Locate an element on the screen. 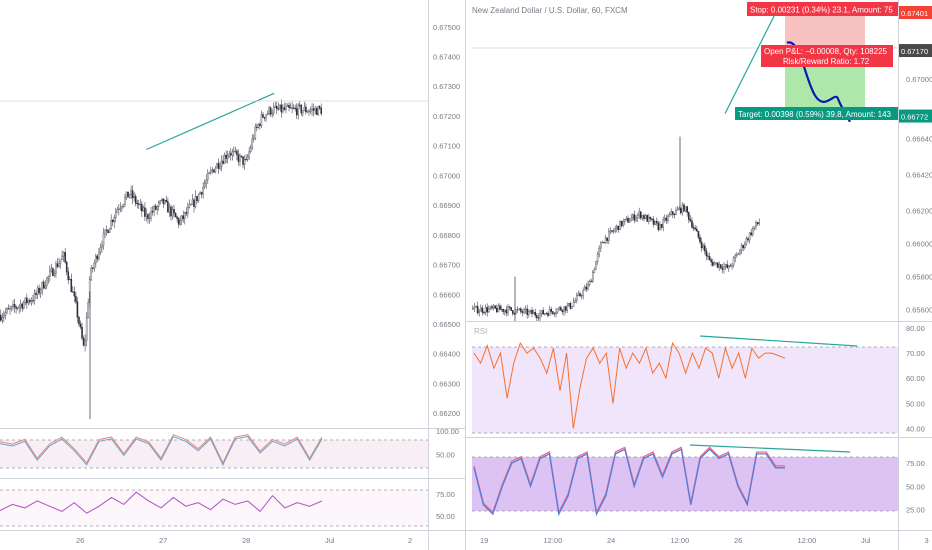  left-osc2-band is located at coordinates (214, 508).